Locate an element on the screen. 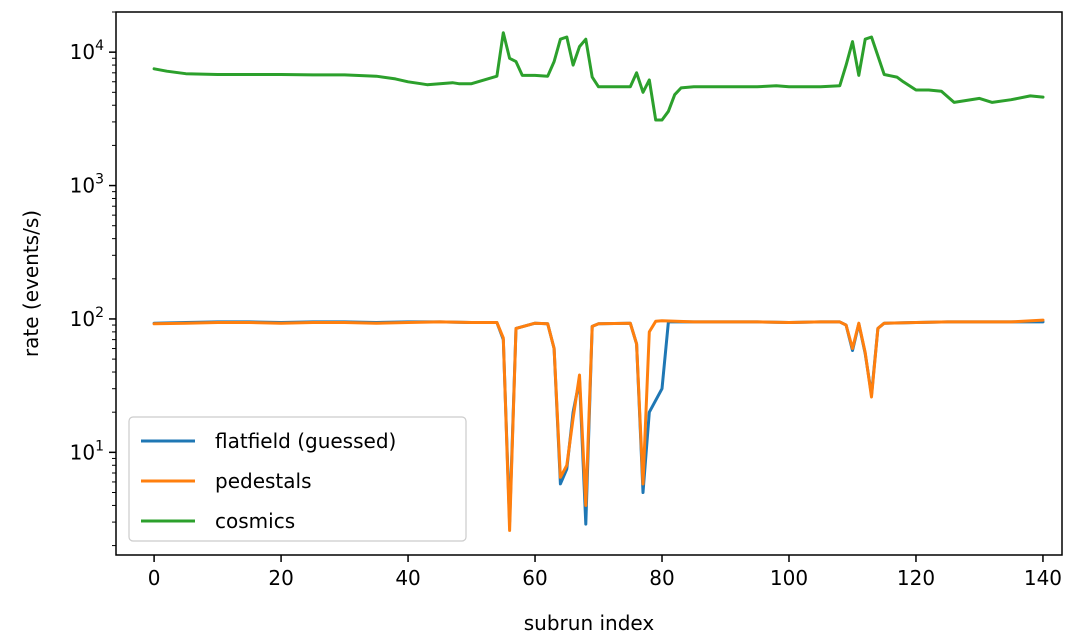 This screenshot has width=1076, height=639. y-tick-label: 10³ is located at coordinates (87, 185).